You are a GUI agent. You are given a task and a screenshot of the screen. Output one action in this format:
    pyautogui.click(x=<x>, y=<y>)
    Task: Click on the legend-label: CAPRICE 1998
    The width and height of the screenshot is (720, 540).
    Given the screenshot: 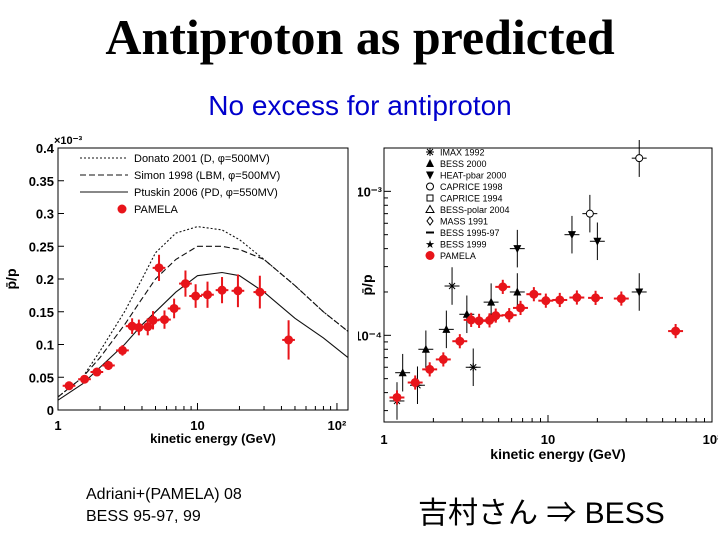 What is the action you would take?
    pyautogui.click(x=471, y=187)
    